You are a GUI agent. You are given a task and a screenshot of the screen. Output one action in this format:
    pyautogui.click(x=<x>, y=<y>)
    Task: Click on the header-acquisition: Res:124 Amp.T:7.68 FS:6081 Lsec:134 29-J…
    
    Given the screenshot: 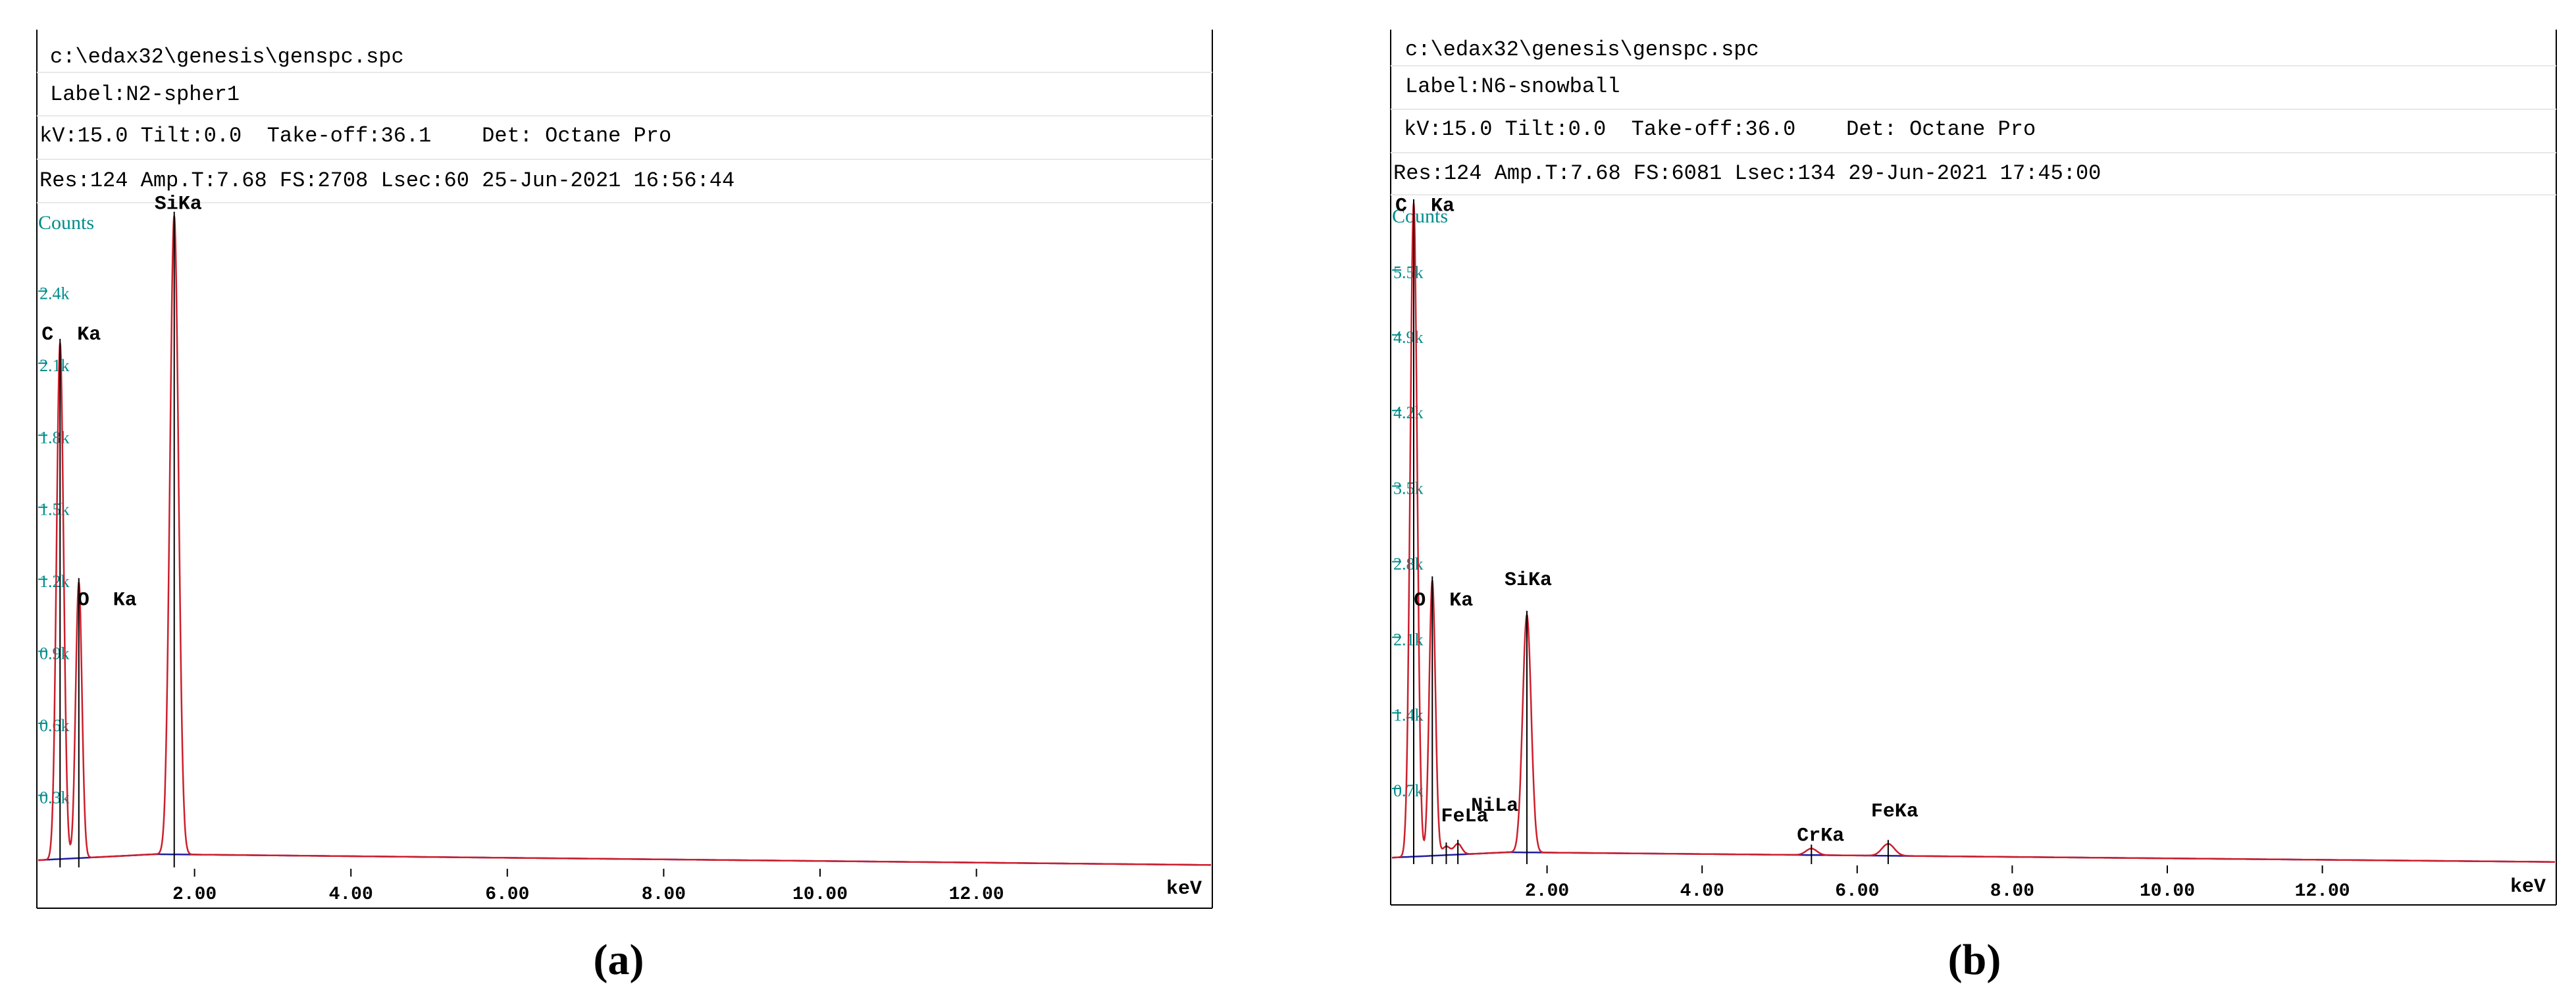 What is the action you would take?
    pyautogui.click(x=1747, y=173)
    